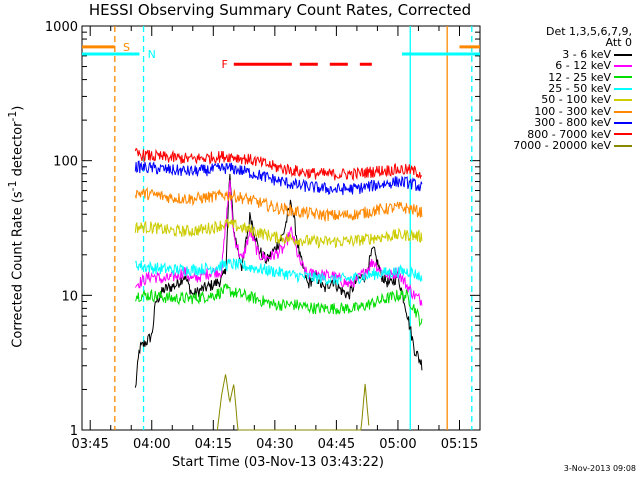 The image size is (640, 480). I want to click on legend-detectors: Det 1,3,5,6,7,9,, so click(588, 31).